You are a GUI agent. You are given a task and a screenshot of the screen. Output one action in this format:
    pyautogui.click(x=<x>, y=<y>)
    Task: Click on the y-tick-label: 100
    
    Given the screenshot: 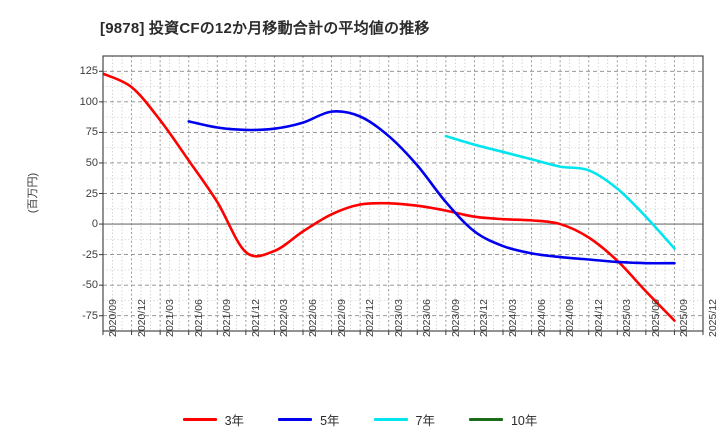 What is the action you would take?
    pyautogui.click(x=88, y=101)
    